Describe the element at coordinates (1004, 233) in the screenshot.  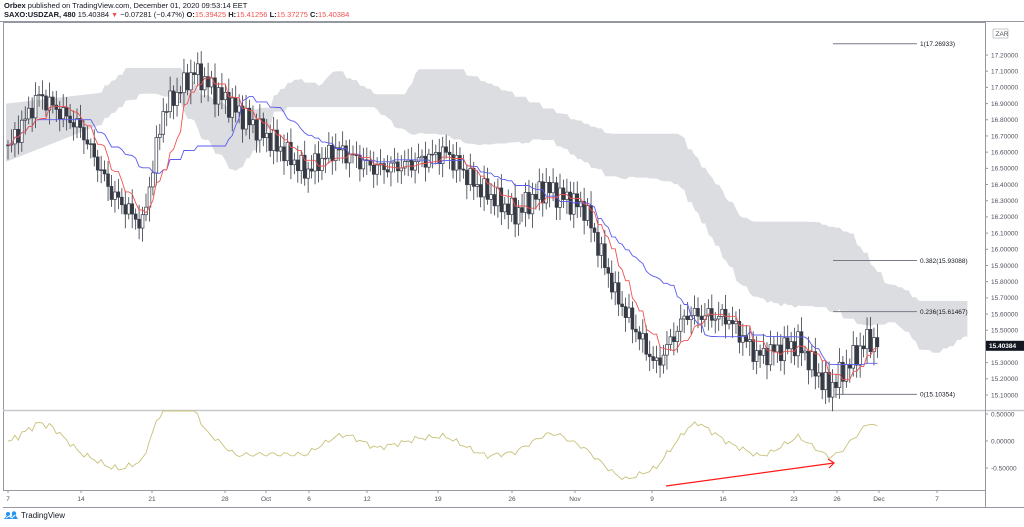
I see `price-tick-label: 16.10000` at that location.